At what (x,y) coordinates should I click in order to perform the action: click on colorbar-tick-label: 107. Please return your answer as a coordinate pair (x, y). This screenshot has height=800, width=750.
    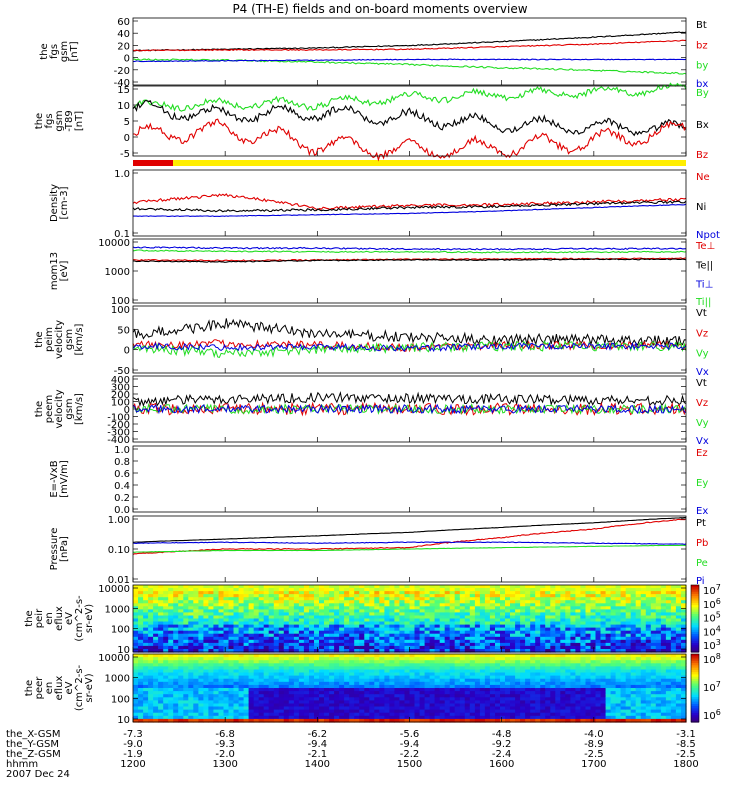
    Looking at the image, I should click on (712, 590).